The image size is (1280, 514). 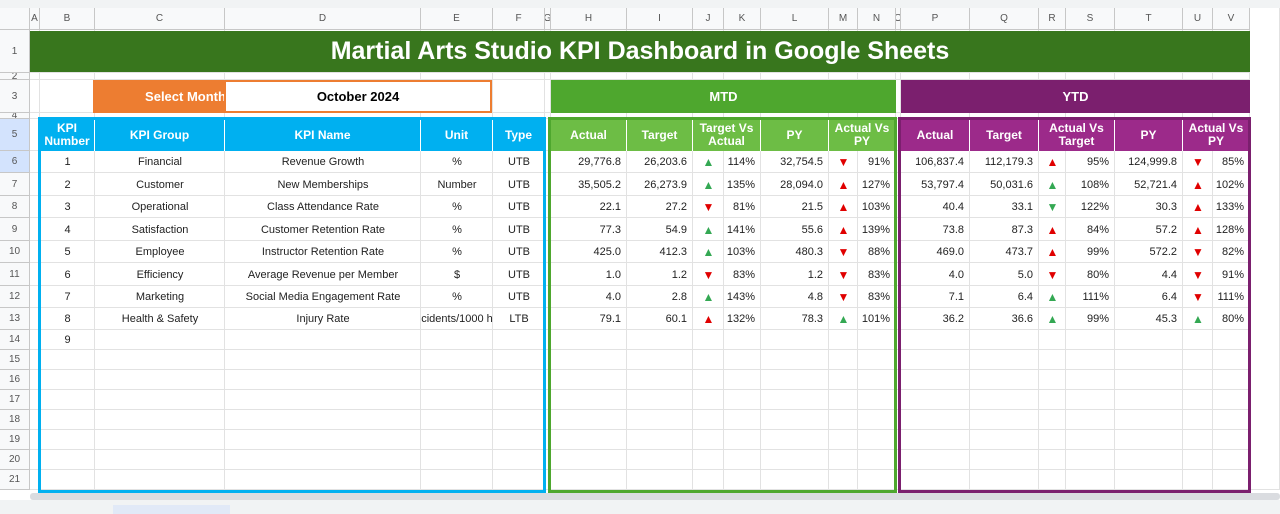 What do you see at coordinates (519, 319) in the screenshot?
I see `kpi-type: LTB` at bounding box center [519, 319].